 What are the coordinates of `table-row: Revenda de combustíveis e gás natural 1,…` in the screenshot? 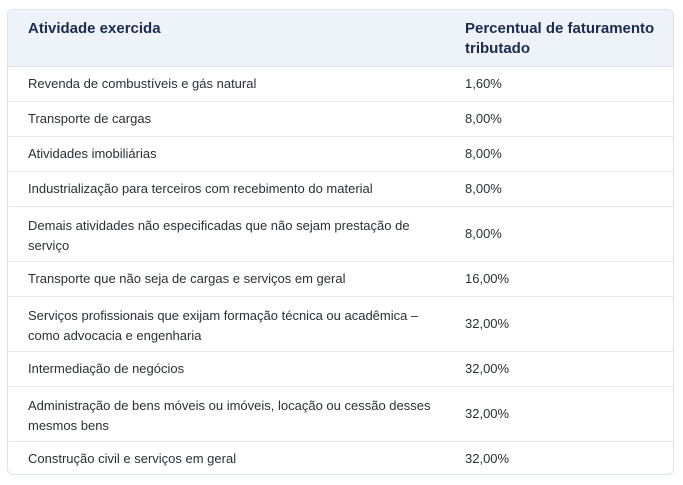 It's located at (340, 83).